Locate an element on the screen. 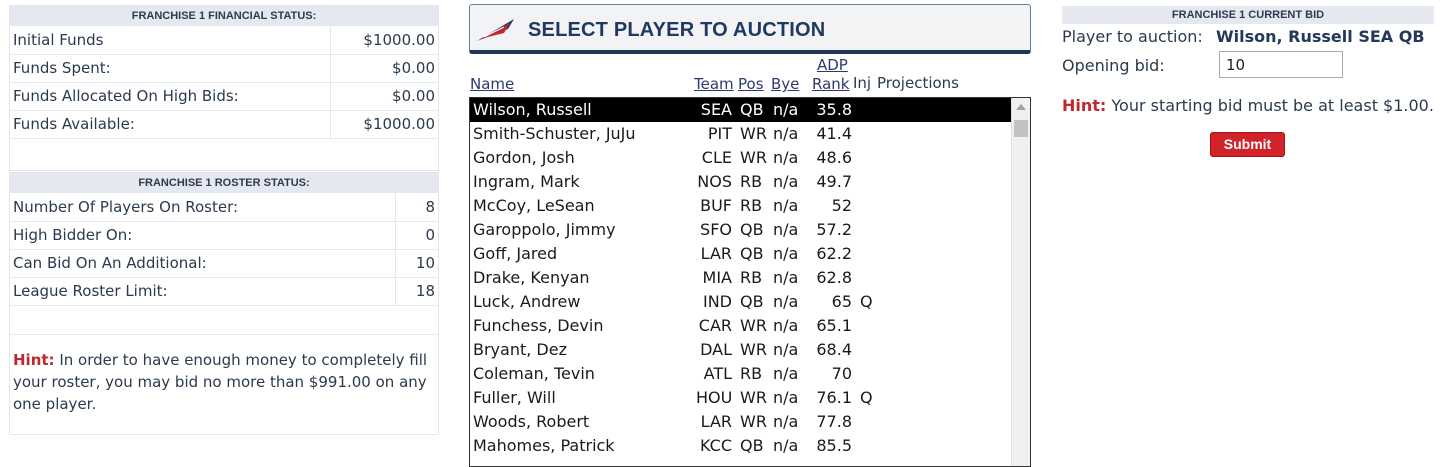 This screenshot has height=467, width=1442. table-row: Funds Spent: $0.00 is located at coordinates (224, 68).